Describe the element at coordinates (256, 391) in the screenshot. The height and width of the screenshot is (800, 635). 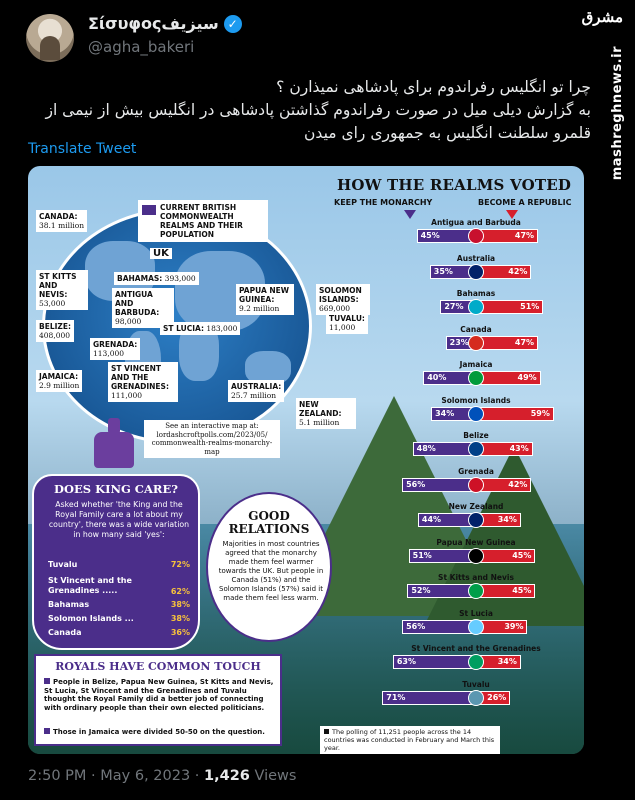
I see `map-label: Australia: 25.7 million` at that location.